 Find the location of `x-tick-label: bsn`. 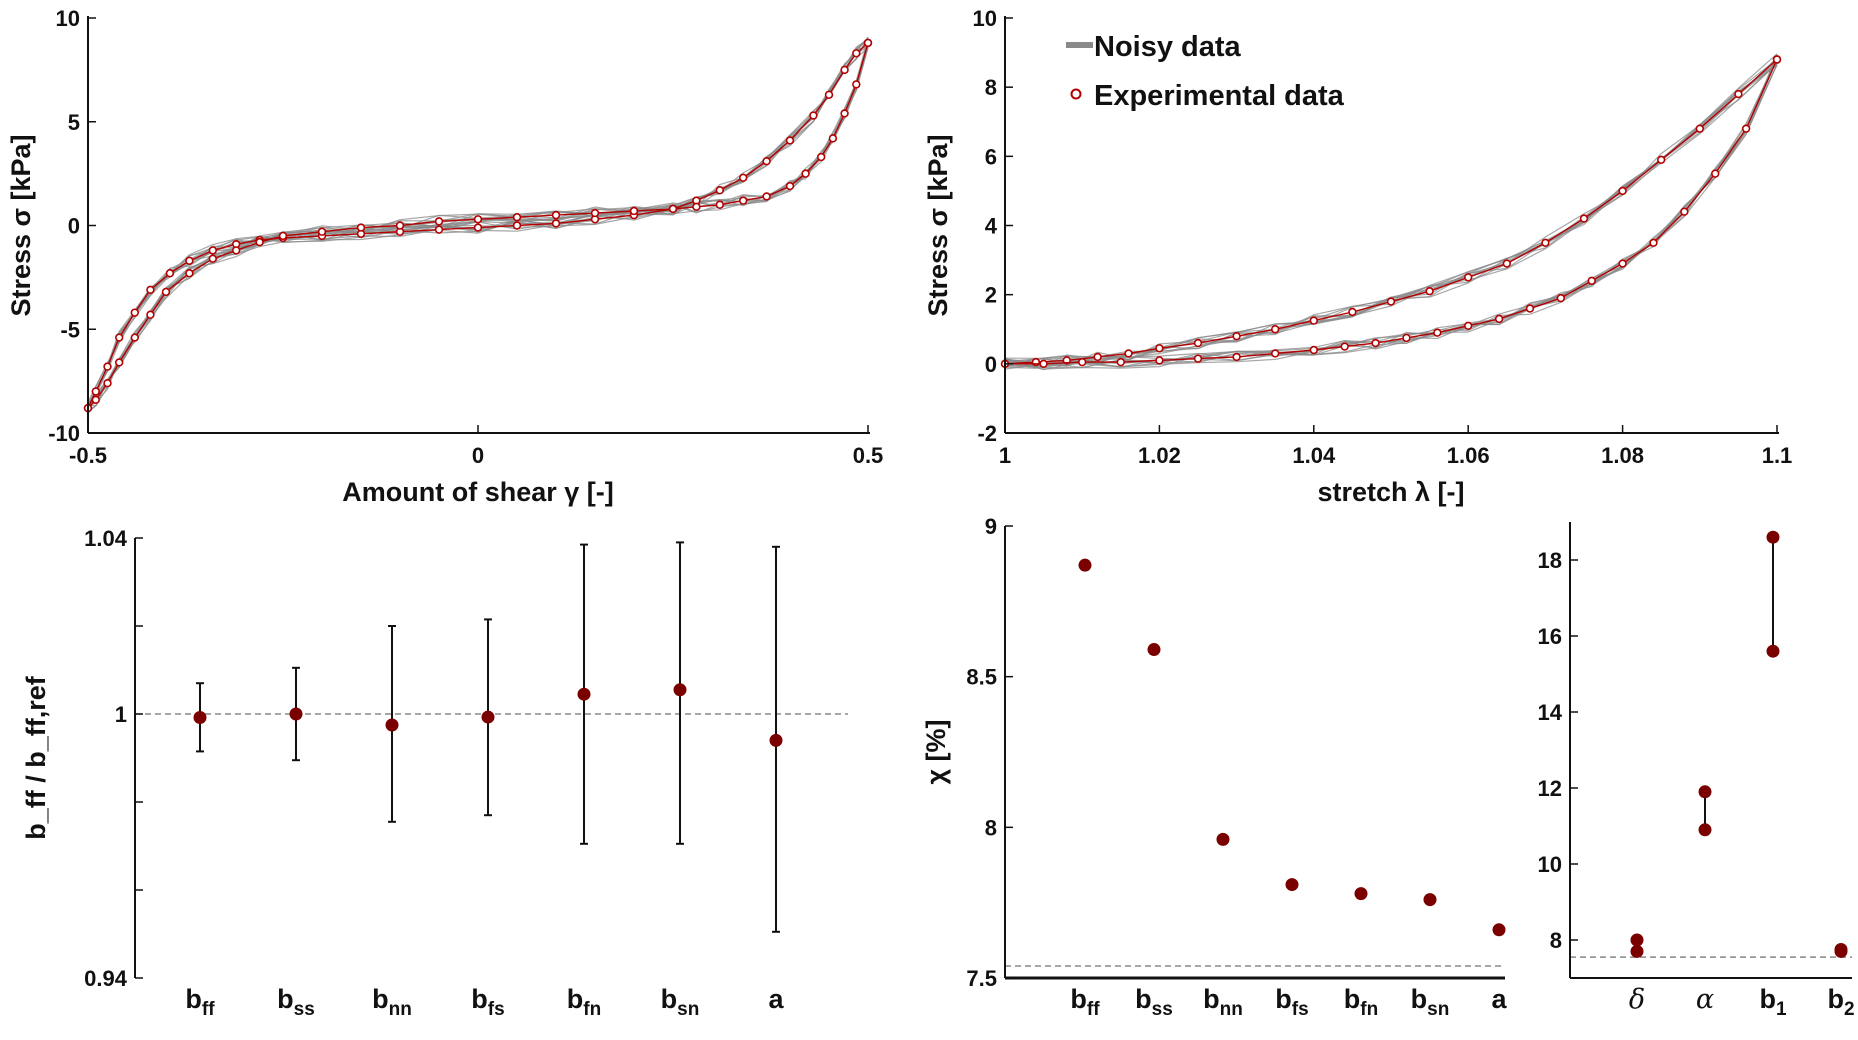

x-tick-label: bsn is located at coordinates (680, 1002).